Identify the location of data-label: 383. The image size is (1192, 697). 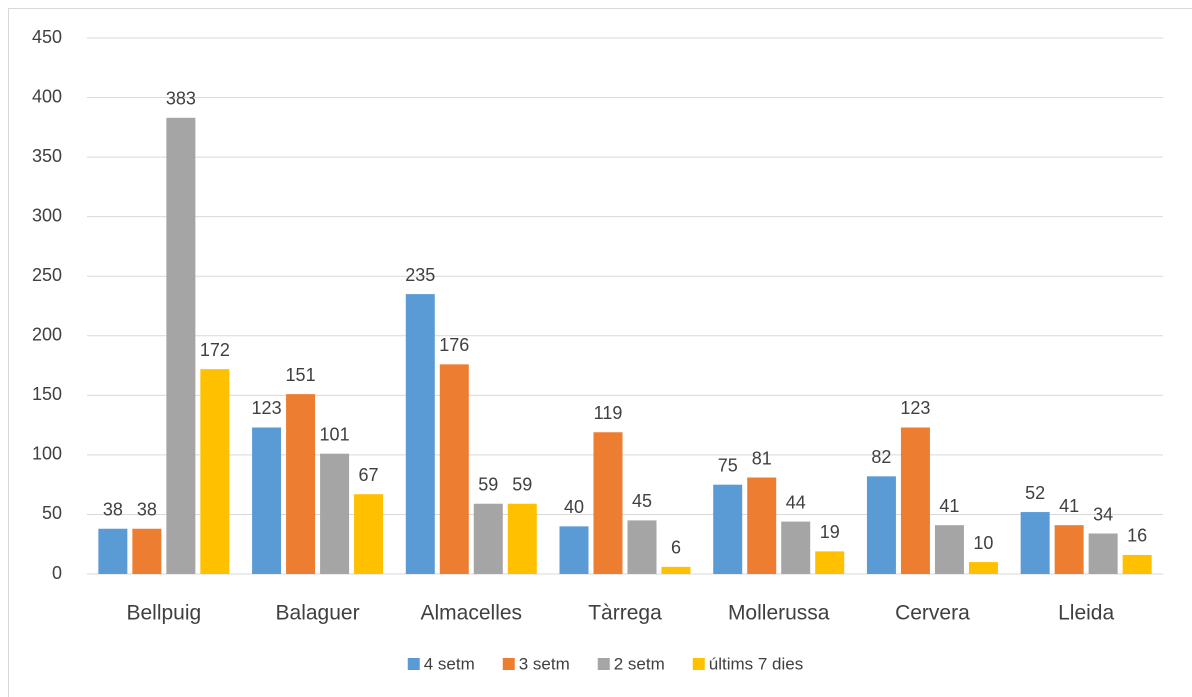
(181, 99).